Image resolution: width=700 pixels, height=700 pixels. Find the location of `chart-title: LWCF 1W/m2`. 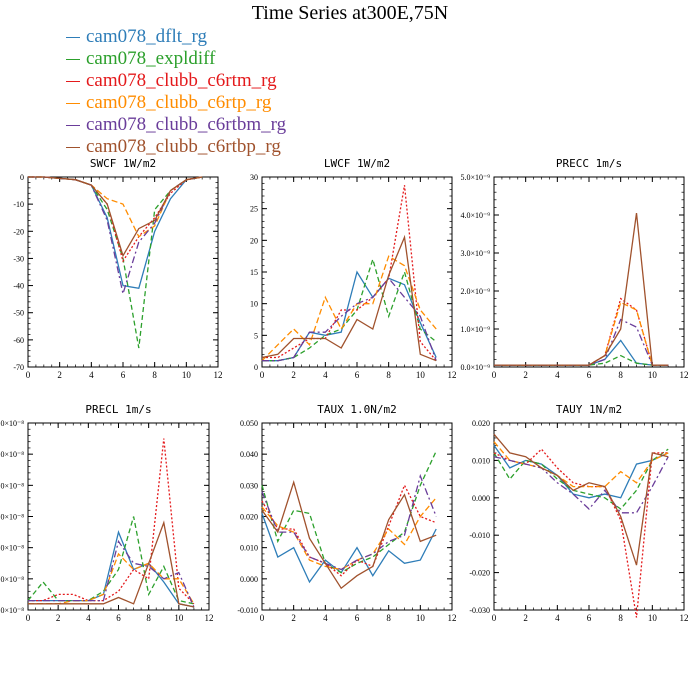

chart-title: LWCF 1W/m2 is located at coordinates (357, 163).